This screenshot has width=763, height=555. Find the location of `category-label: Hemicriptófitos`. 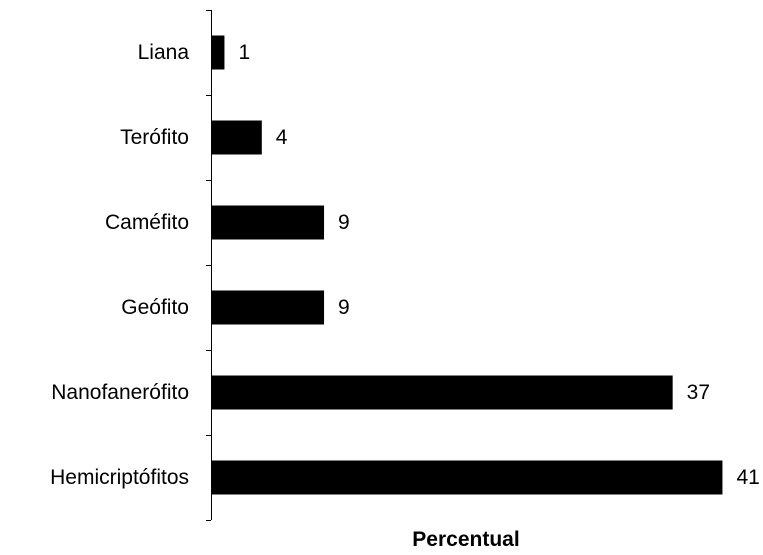

category-label: Hemicriptófitos is located at coordinates (119, 477).